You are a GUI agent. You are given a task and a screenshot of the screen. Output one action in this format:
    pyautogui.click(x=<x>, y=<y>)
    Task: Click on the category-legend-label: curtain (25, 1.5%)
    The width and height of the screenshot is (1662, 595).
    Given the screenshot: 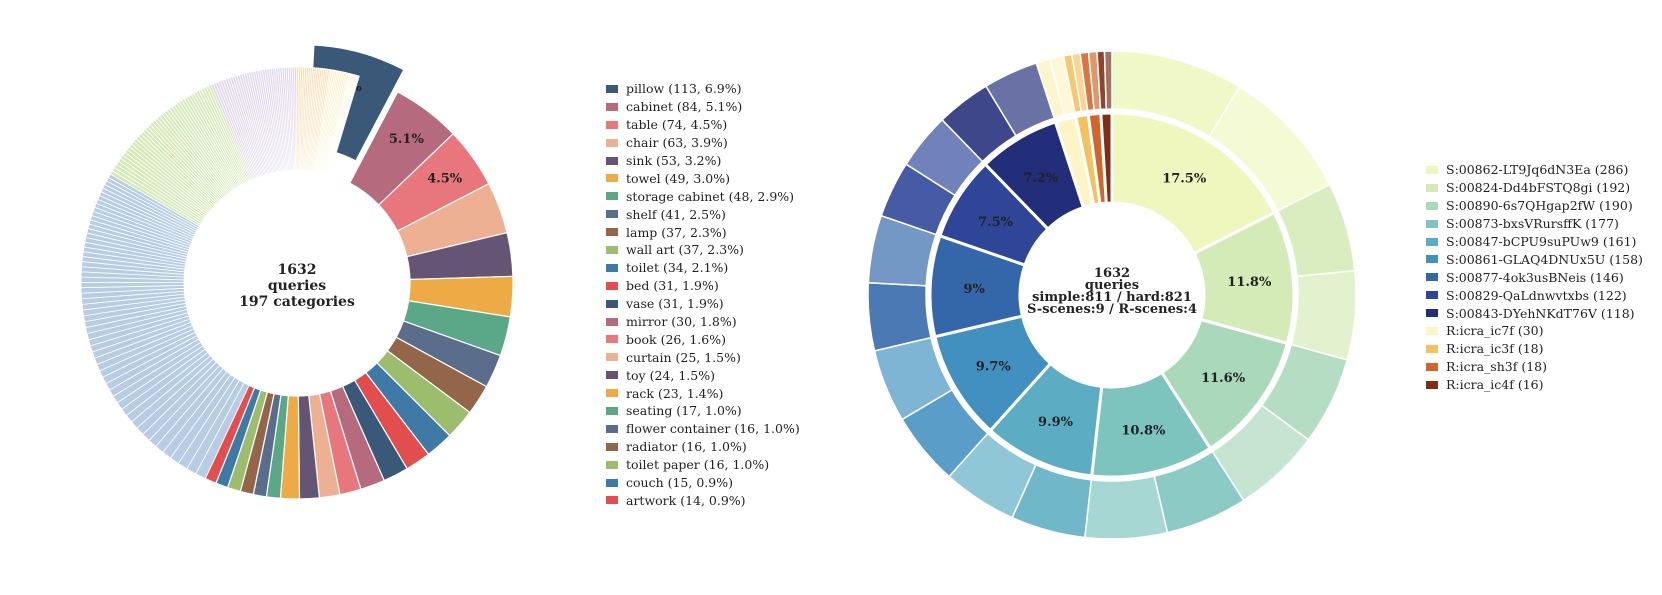 What is the action you would take?
    pyautogui.click(x=683, y=357)
    